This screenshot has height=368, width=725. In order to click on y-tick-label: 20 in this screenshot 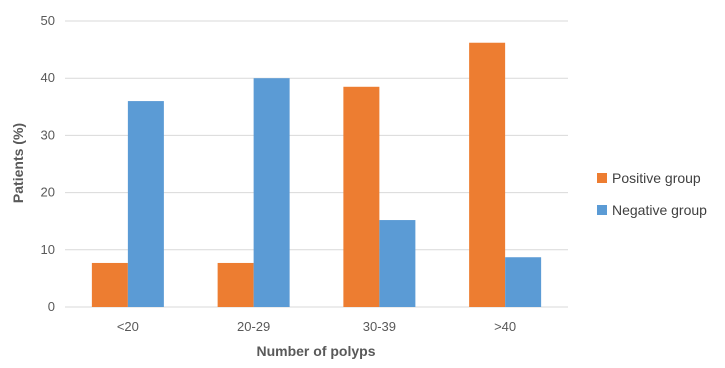, I will do `click(48, 192)`.